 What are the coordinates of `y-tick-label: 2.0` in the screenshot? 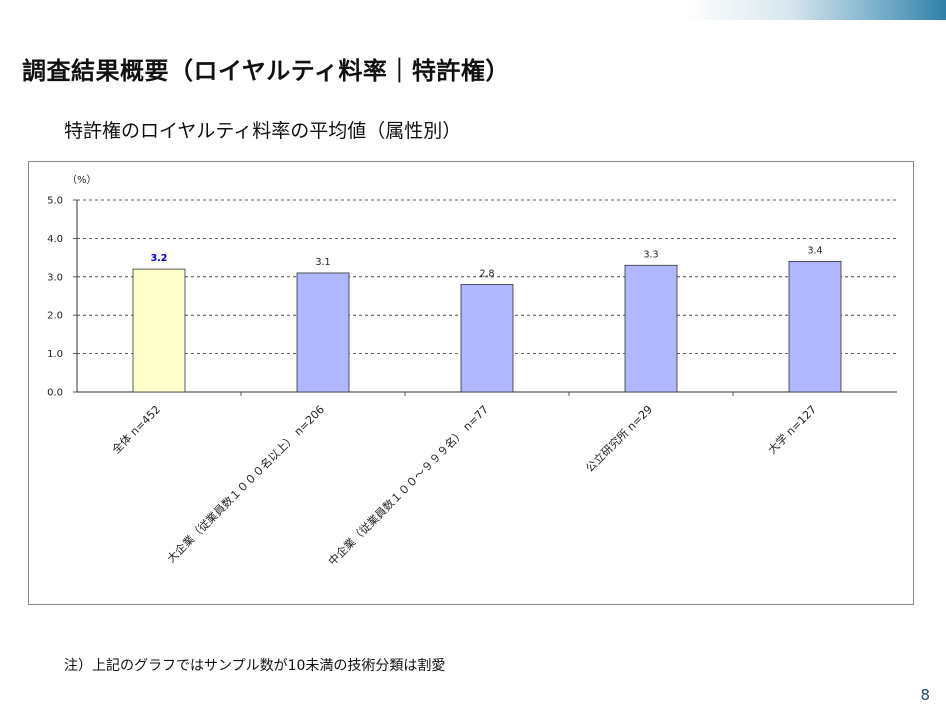 It's located at (55, 316).